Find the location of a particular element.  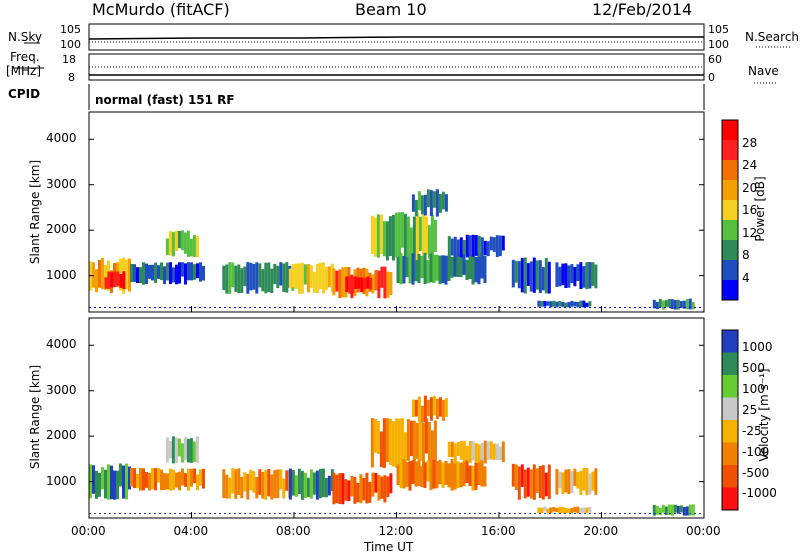

power-ytick-label: 2000 is located at coordinates (61, 229).